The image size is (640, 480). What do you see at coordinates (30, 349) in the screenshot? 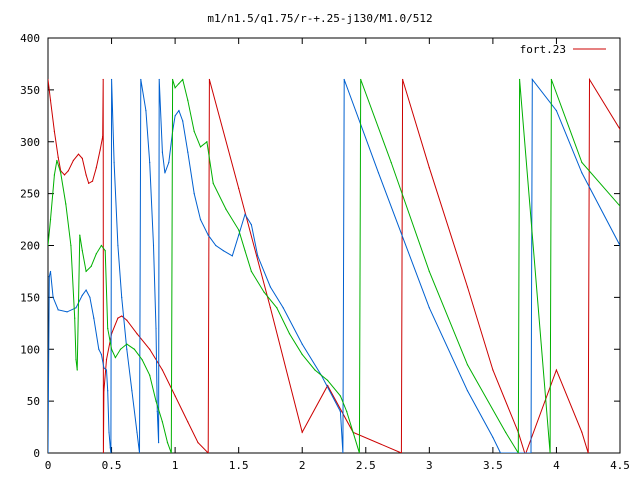
I see `y-tick-label: 100` at bounding box center [30, 349].